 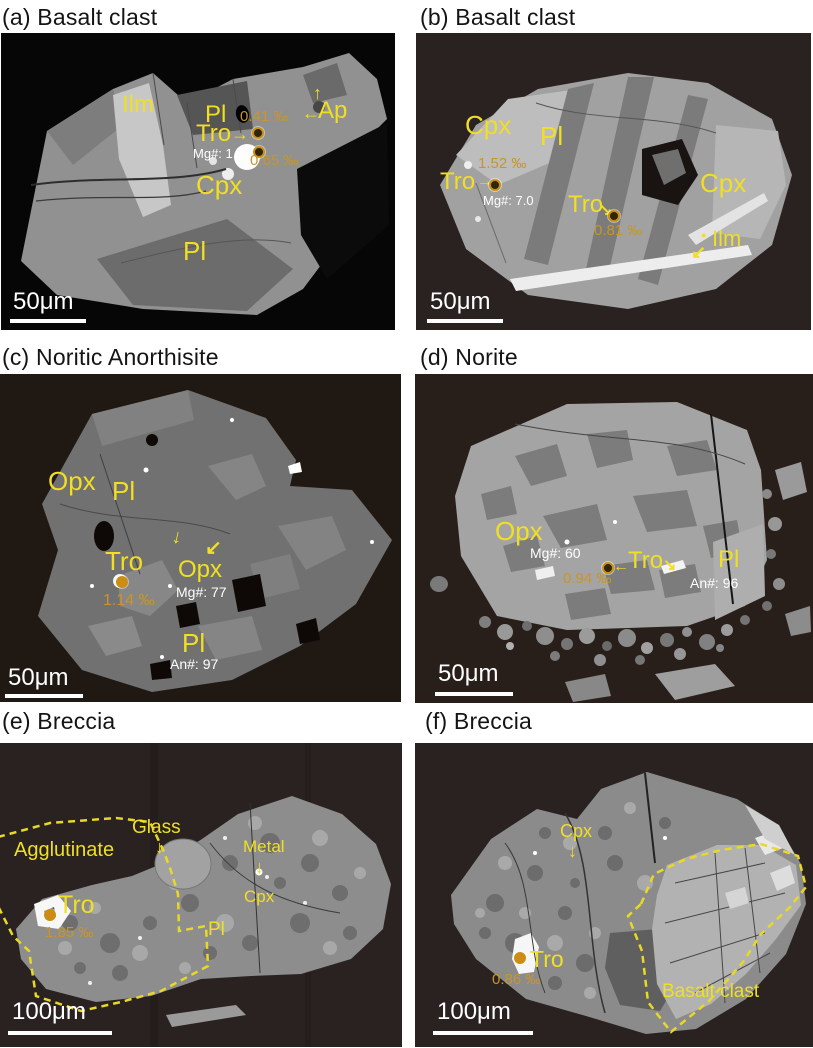 I want to click on arrow-up-icon: ↑, so click(x=317, y=93).